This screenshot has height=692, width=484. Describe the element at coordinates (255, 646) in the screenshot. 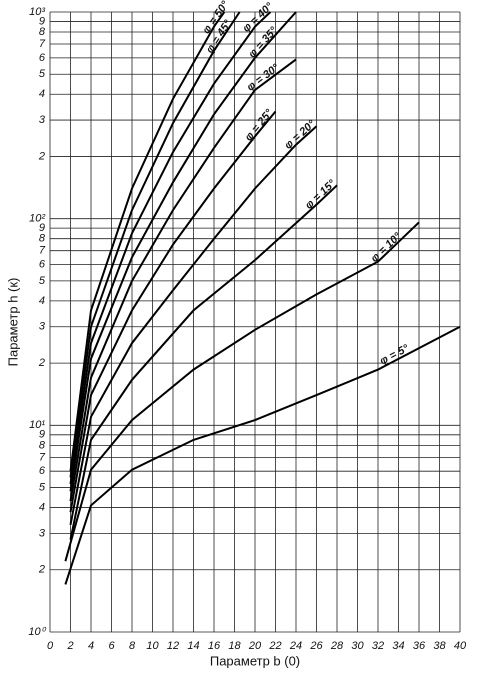

I see `x-tick-label: 20` at that location.